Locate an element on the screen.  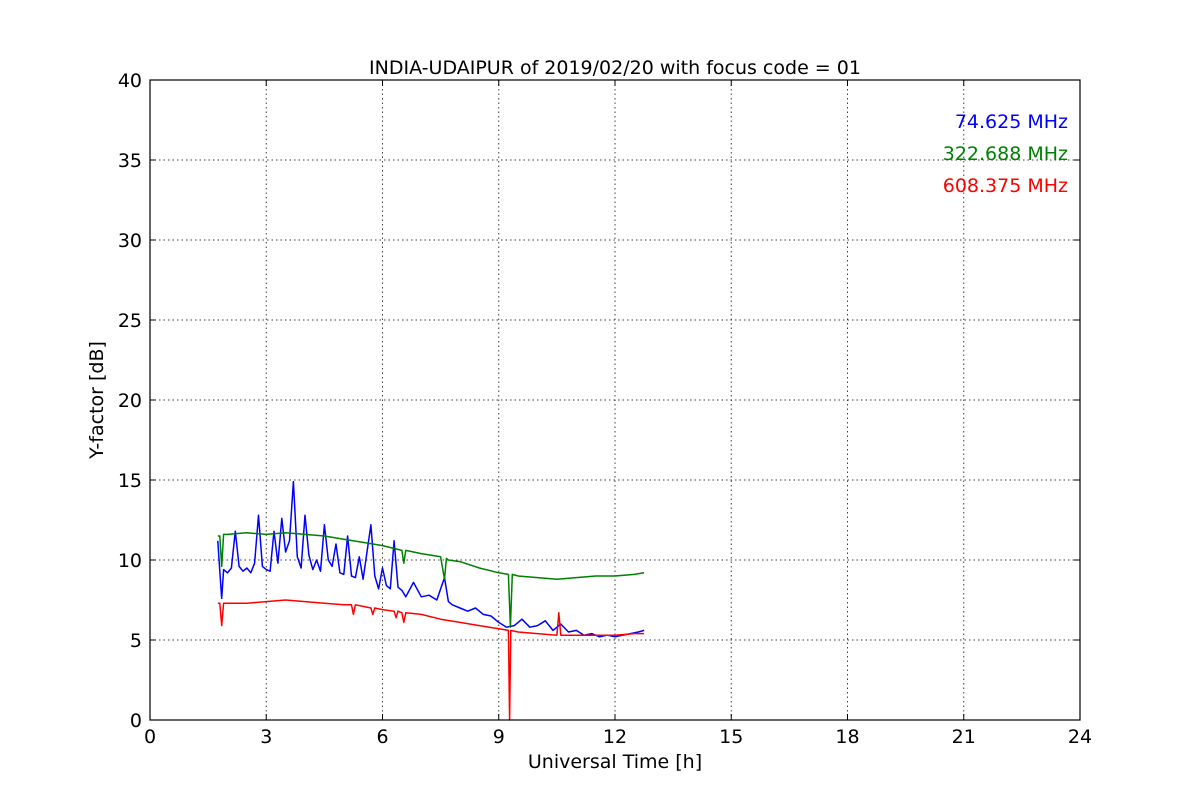
x-tick-label: 0 is located at coordinates (150, 737).